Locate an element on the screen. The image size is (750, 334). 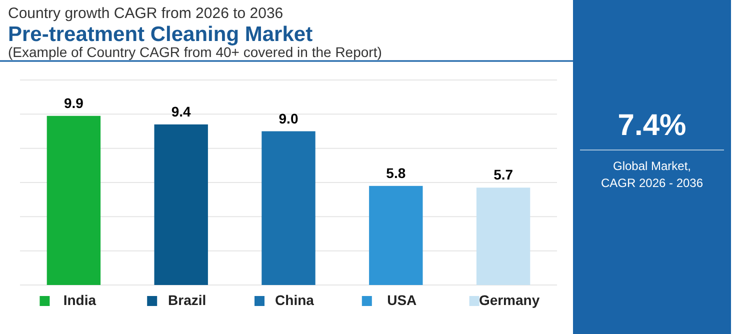
x-tick-label: Brazil is located at coordinates (187, 300).